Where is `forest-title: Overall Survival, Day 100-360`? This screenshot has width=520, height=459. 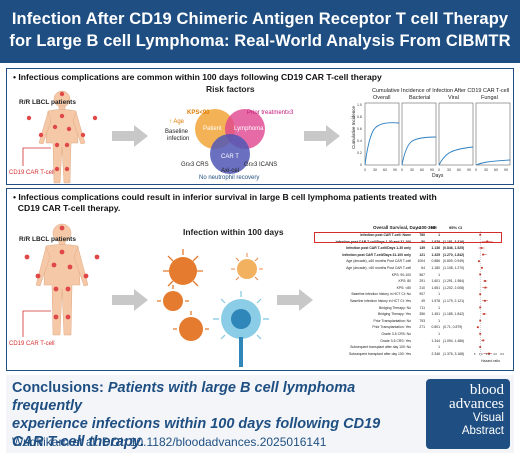 forest-title: Overall Survival, Day 100-360 is located at coordinates (404, 227).